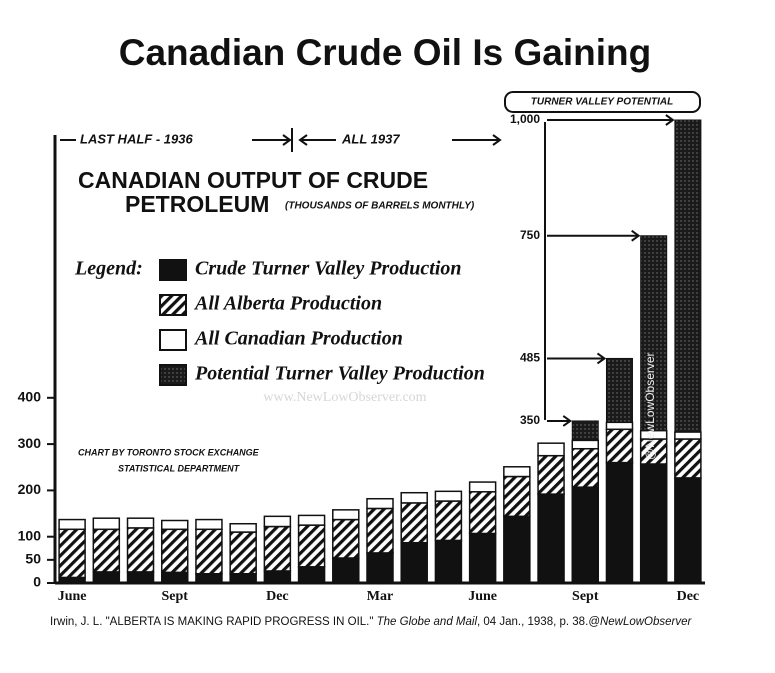 The width and height of the screenshot is (775, 673). I want to click on potential-title: TURNER VALLEY POTENTIAL, so click(602, 102).